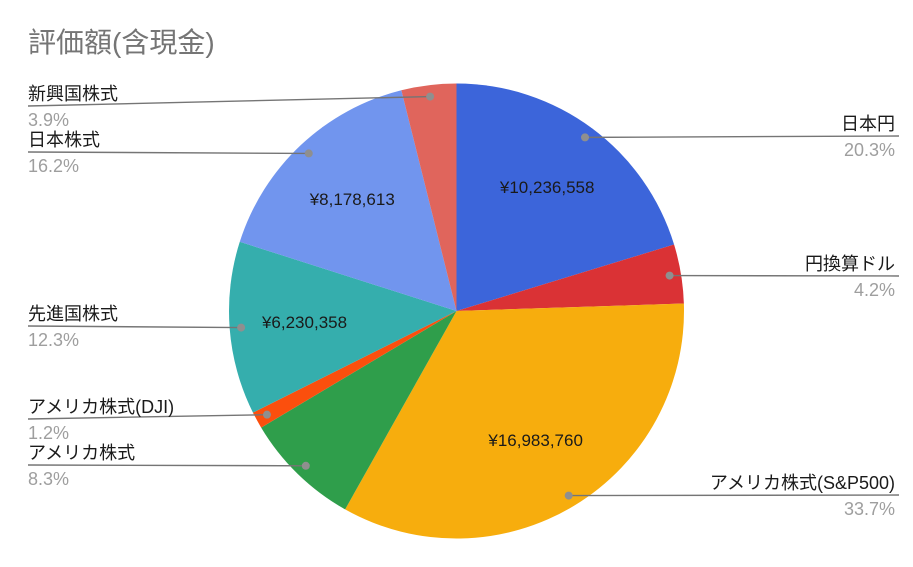 Image resolution: width=913 pixels, height=567 pixels. What do you see at coordinates (101, 407) in the screenshot?
I see `slice-label: アメリカ株式(DJI)` at bounding box center [101, 407].